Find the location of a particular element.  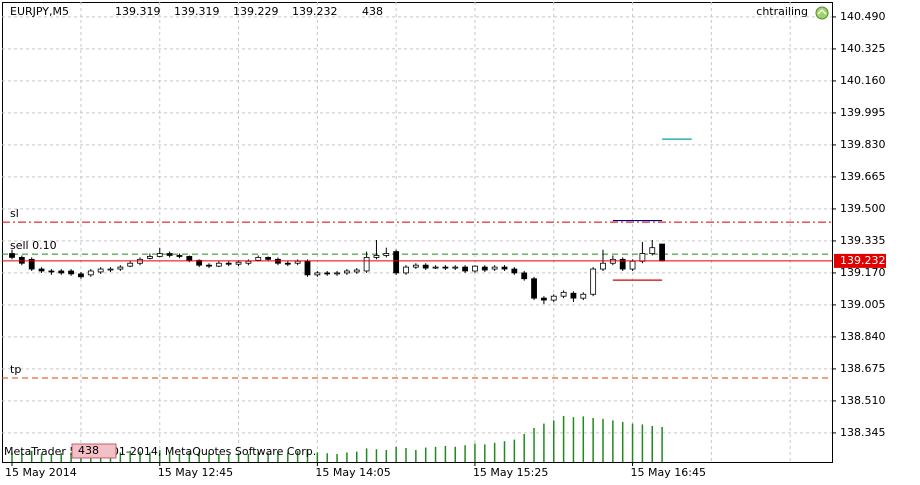

y-tick-label: 139.665 is located at coordinates (863, 176).